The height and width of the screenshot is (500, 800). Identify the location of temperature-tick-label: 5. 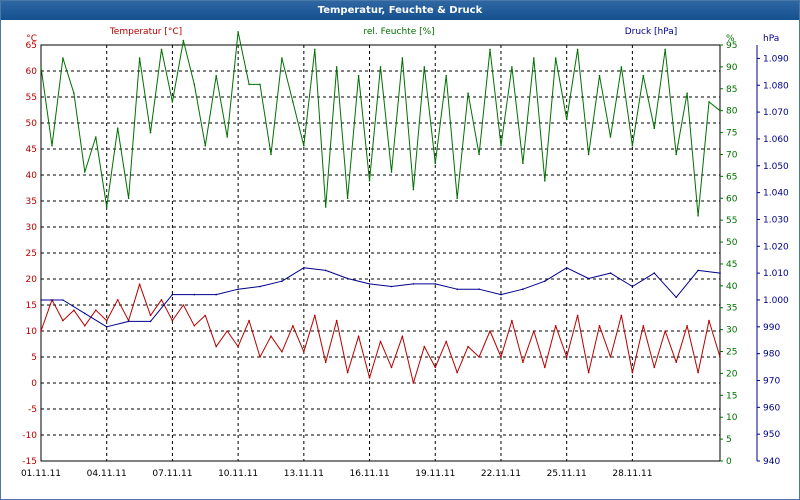
(34, 358).